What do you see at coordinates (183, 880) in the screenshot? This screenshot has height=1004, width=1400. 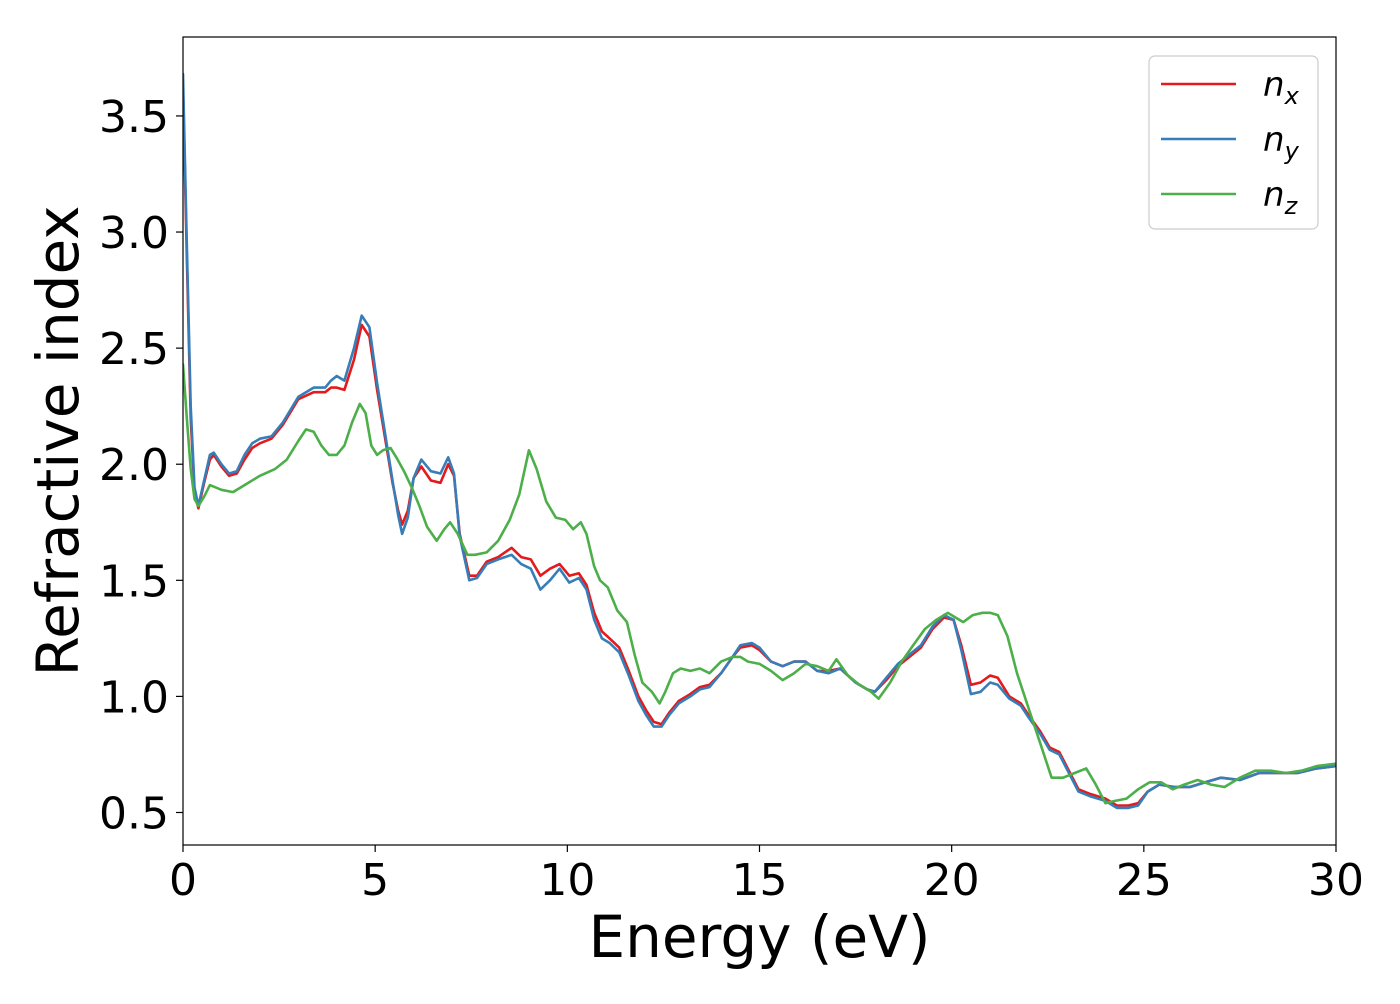 I see `x-tick-label: 0` at bounding box center [183, 880].